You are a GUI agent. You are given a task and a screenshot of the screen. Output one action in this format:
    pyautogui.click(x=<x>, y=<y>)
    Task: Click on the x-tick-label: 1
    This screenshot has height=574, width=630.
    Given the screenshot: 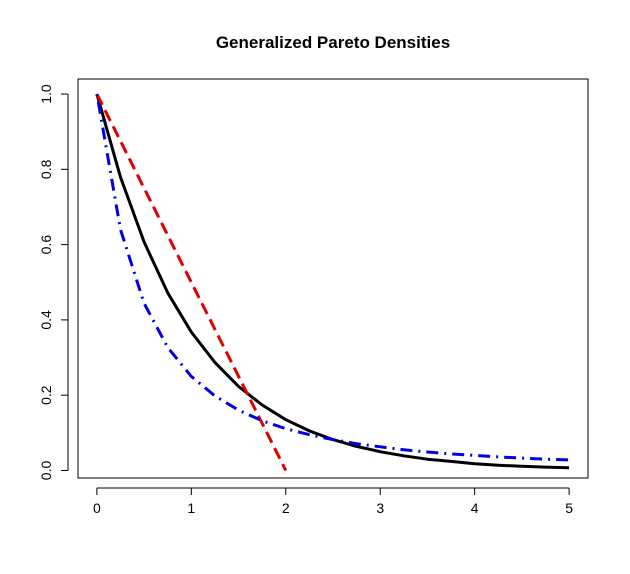 What is the action you would take?
    pyautogui.click(x=191, y=508)
    